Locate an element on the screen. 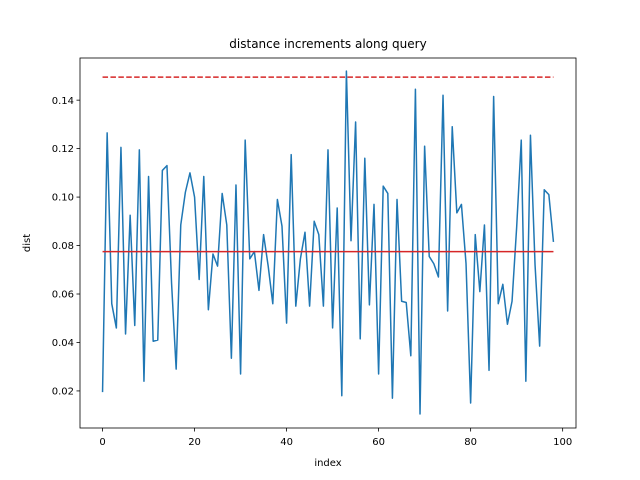 This screenshot has width=640, height=480. x-tick-label: 0 is located at coordinates (102, 442).